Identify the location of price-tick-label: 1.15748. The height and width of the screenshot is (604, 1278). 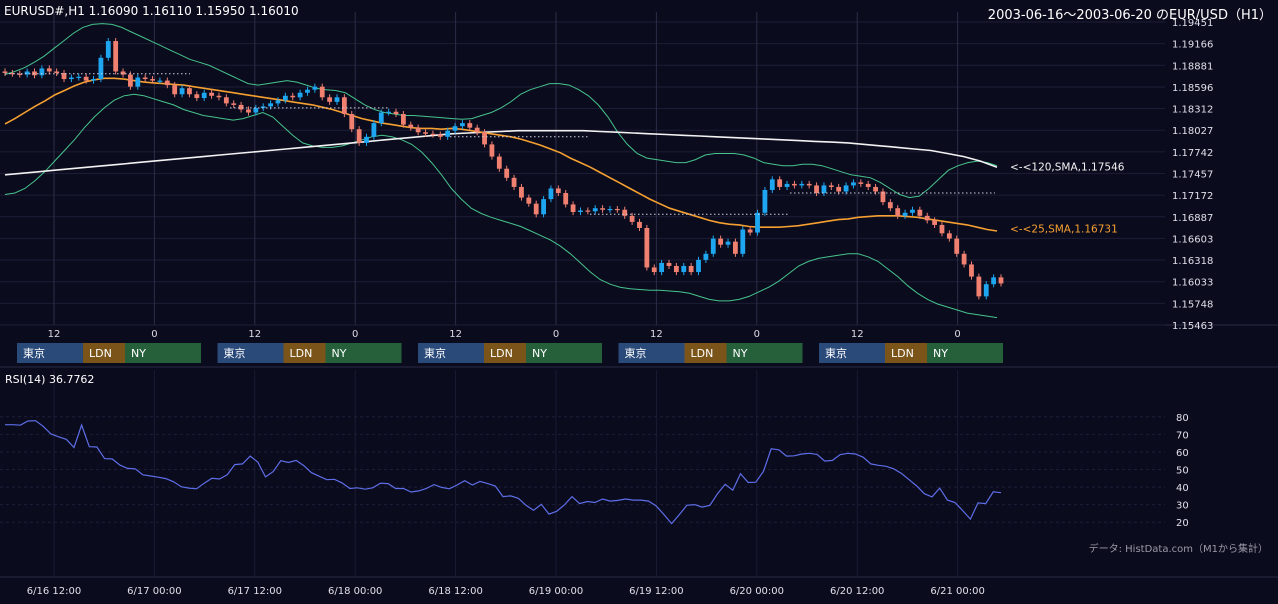
(1192, 304).